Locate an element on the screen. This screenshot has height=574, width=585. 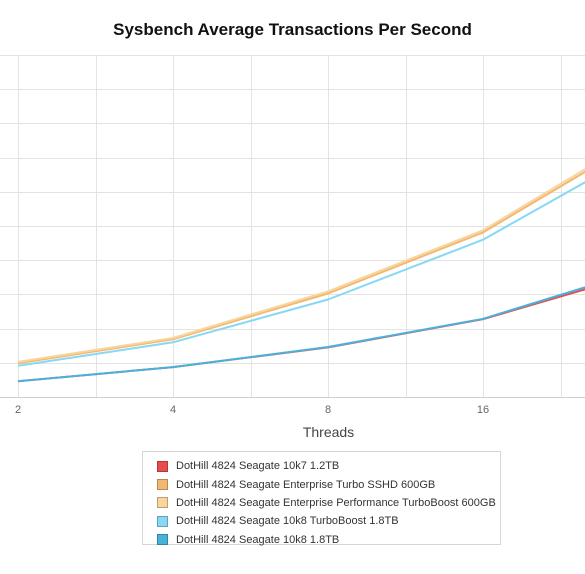
x-axis-title: Threads is located at coordinates (328, 432).